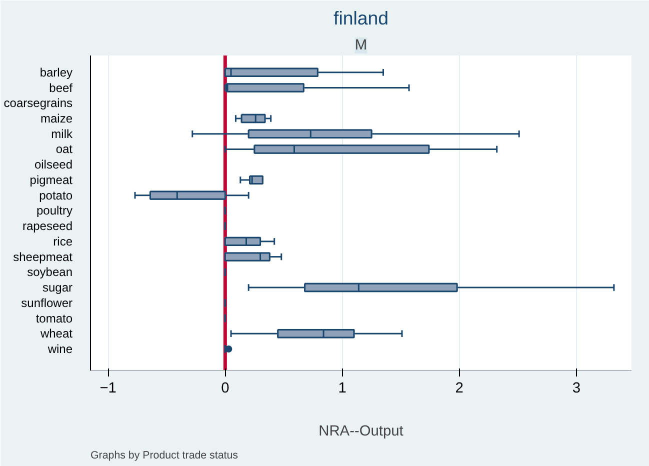 This screenshot has width=649, height=466. I want to click on chart-subtitle: M, so click(361, 46).